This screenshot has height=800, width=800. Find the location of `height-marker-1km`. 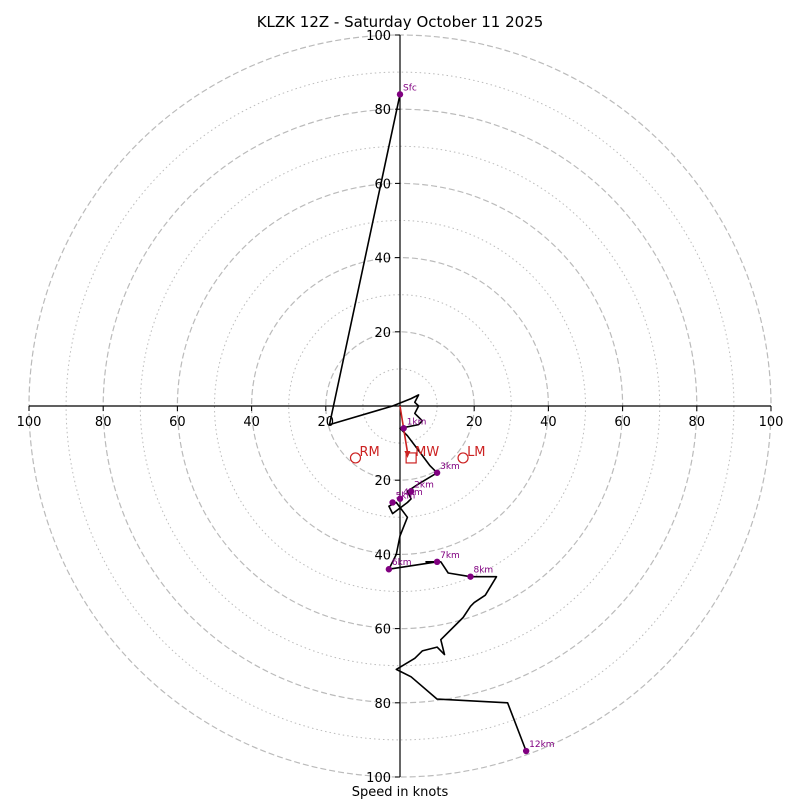

height-marker-1km is located at coordinates (403, 428).